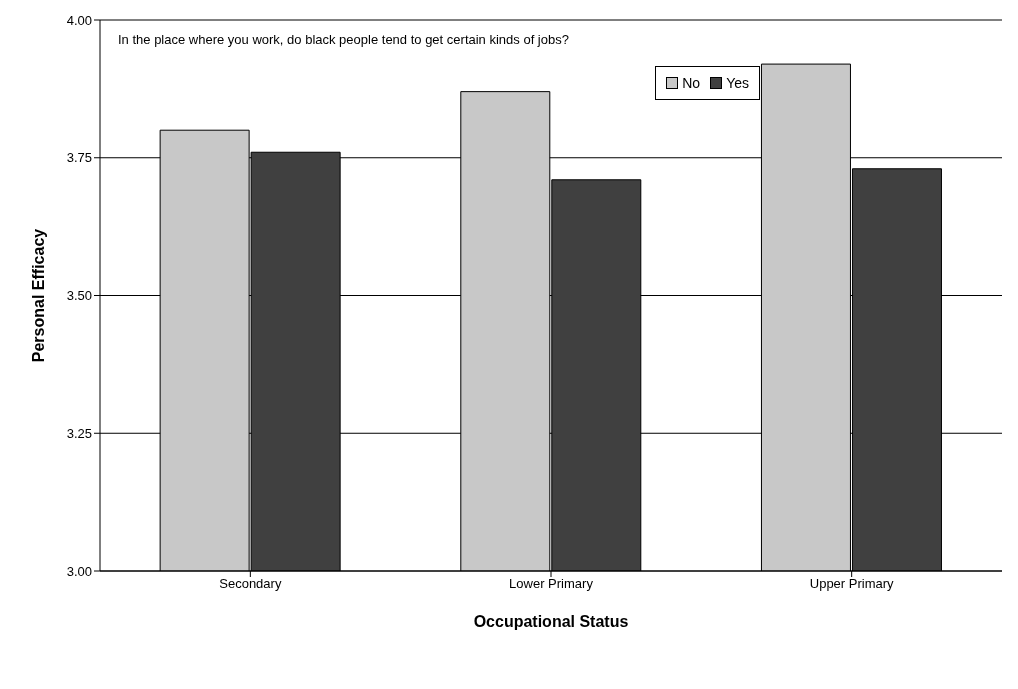 The image size is (1018, 689). I want to click on x-tick-label: Secondary, so click(250, 584).